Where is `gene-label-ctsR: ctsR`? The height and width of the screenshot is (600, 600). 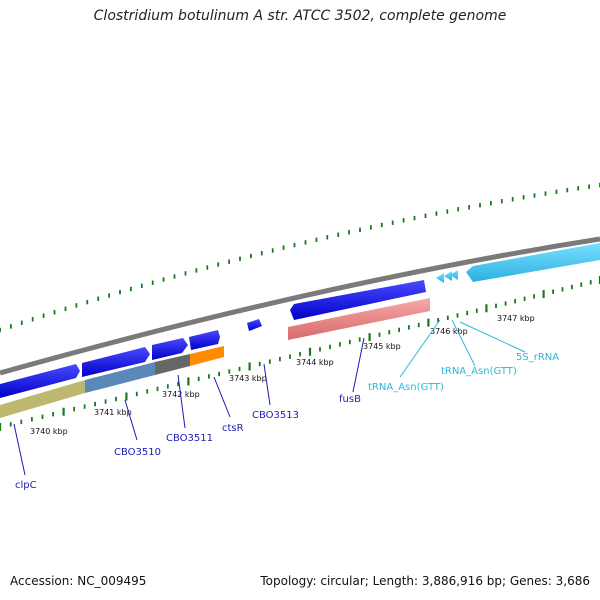 gene-label-ctsR: ctsR is located at coordinates (233, 428).